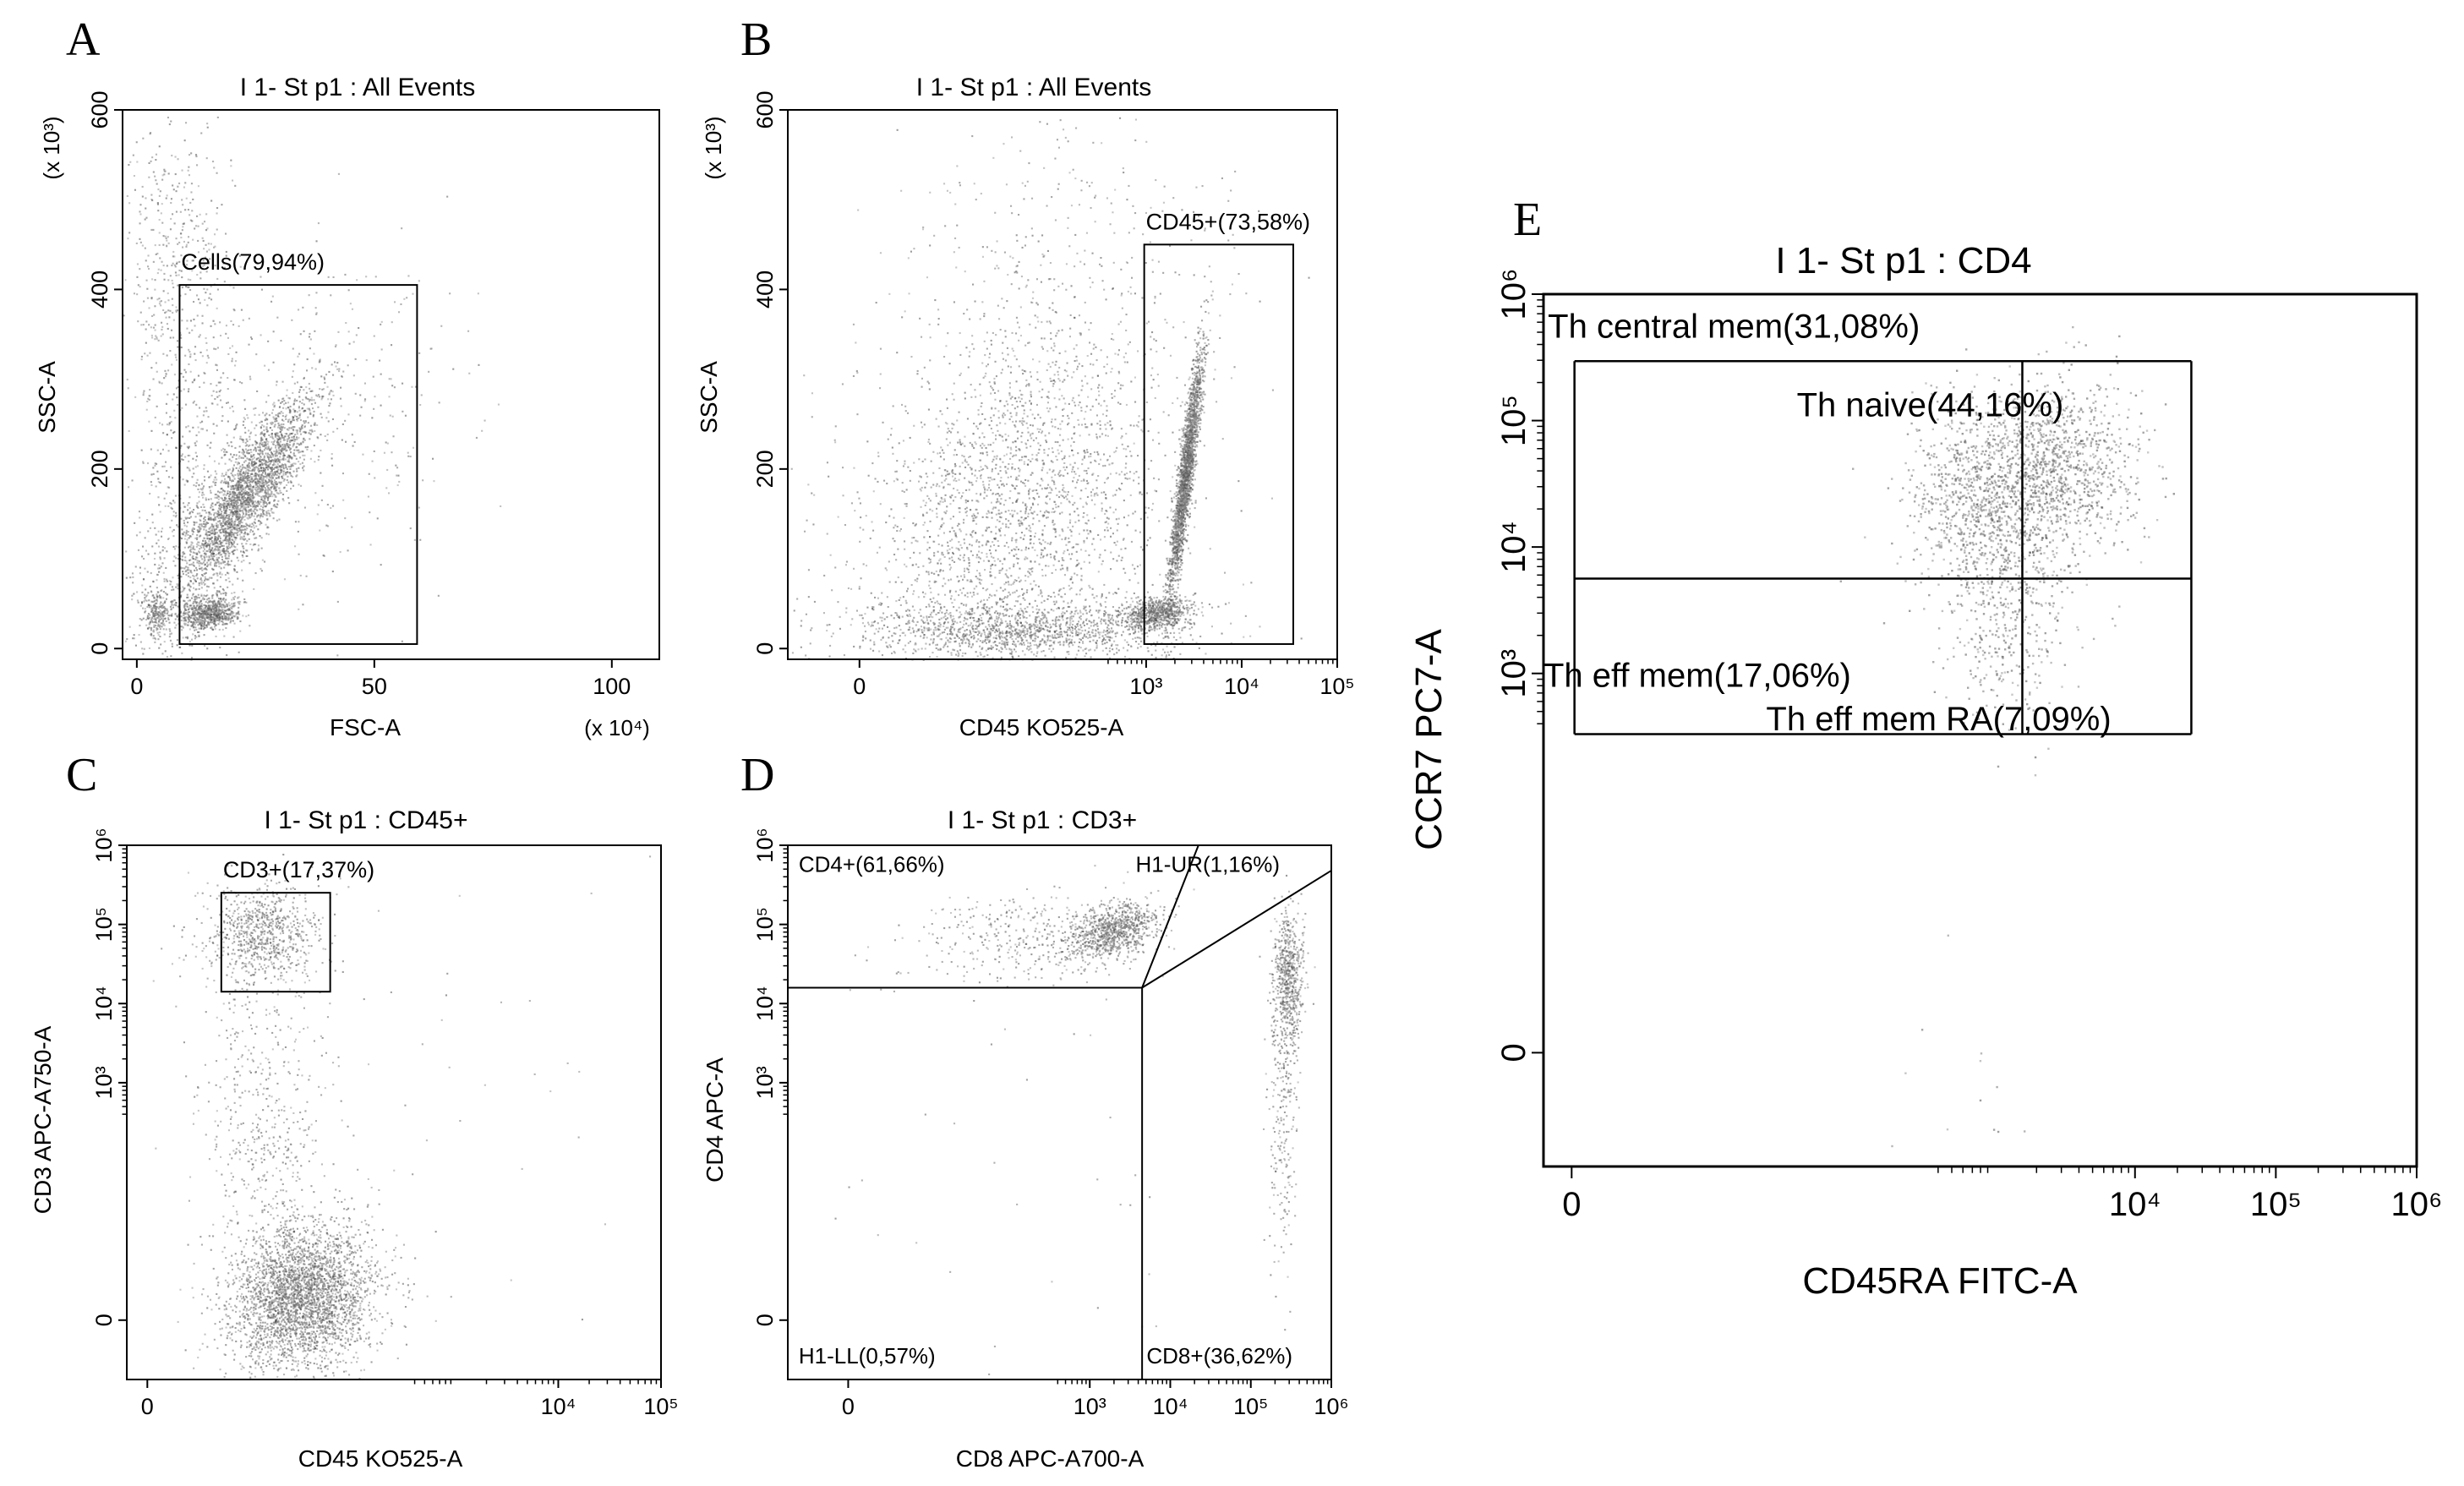 This screenshot has height=1486, width=2464. What do you see at coordinates (99, 648) in the screenshot?
I see `panel-a-y-tick-label-0: 0` at bounding box center [99, 648].